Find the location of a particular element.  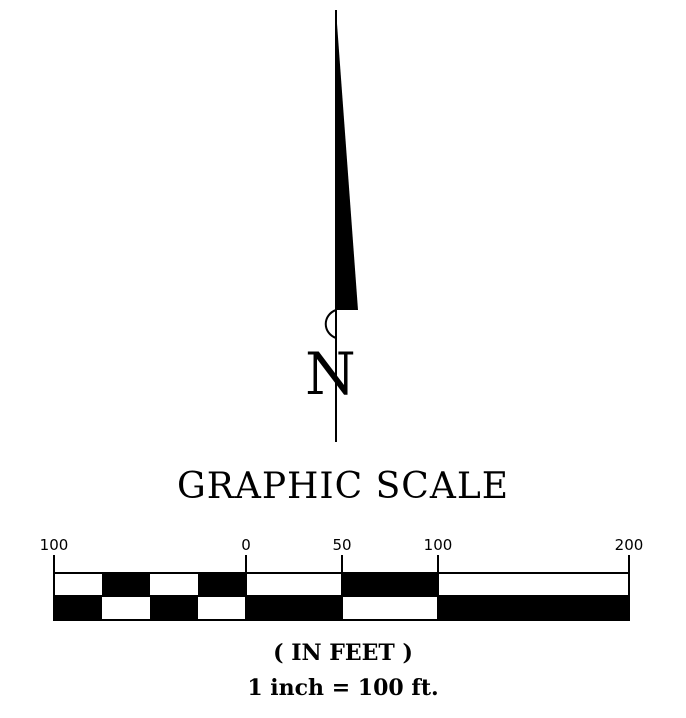

north-arrow is located at coordinates (341, 226).